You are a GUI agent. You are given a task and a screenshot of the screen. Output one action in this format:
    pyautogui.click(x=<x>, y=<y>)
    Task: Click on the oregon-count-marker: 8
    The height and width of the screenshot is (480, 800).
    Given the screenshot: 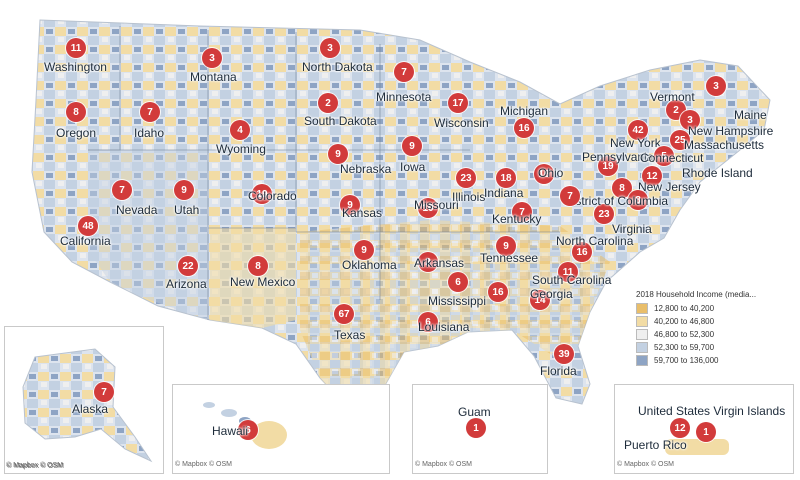 What is the action you would take?
    pyautogui.click(x=76, y=112)
    